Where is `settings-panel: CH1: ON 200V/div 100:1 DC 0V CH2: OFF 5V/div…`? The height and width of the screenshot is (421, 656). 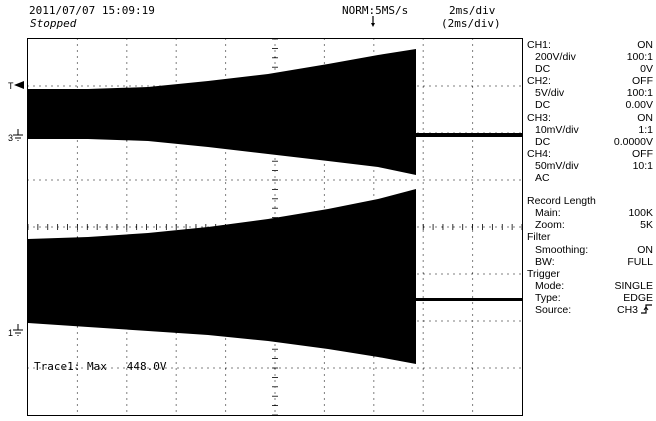 settings-panel: CH1: ON 200V/div 100:1 DC 0V CH2: OFF 5V/div… is located at coordinates (590, 177).